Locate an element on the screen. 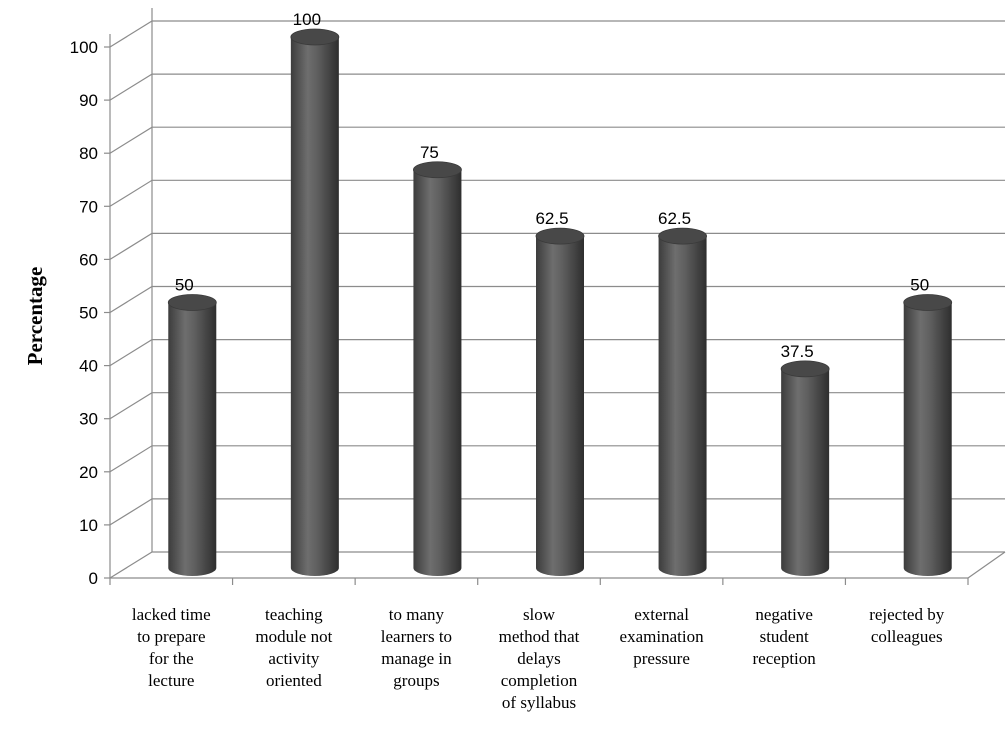 The width and height of the screenshot is (1008, 740). category-label-line: colleagues is located at coordinates (907, 636).